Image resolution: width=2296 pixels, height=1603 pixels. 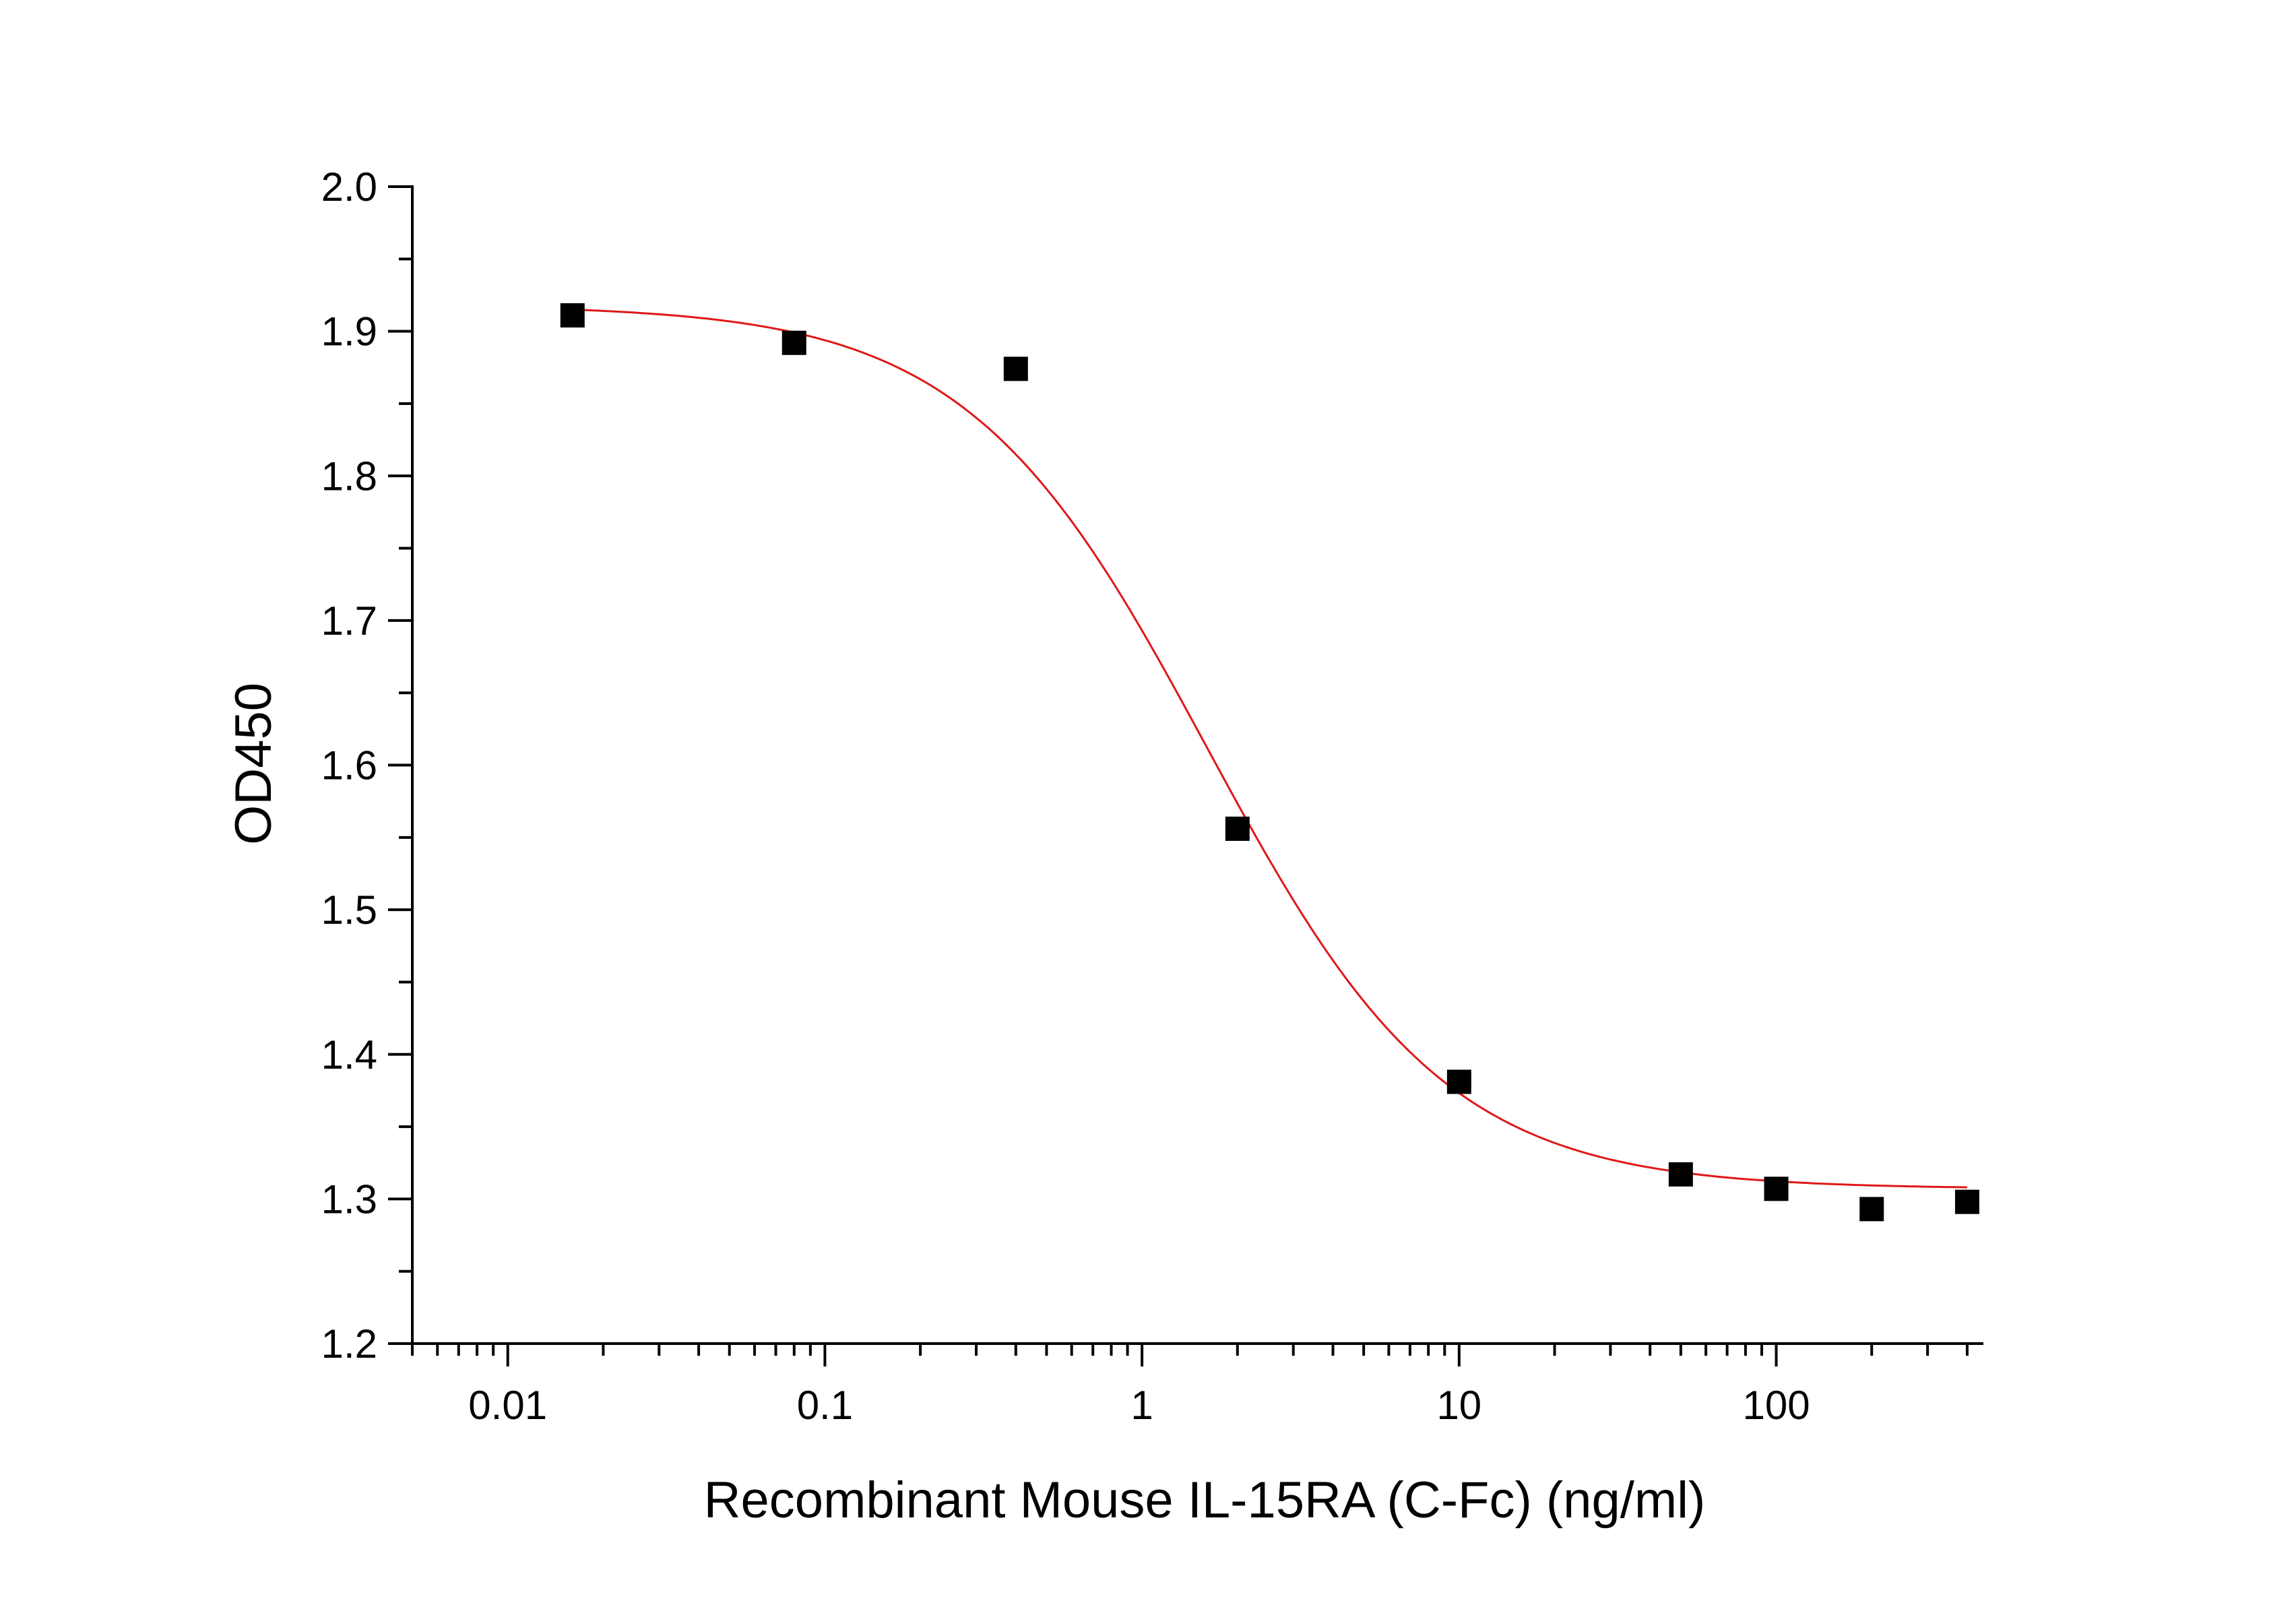 I want to click on y-tick-label: 1.4, so click(x=349, y=1054).